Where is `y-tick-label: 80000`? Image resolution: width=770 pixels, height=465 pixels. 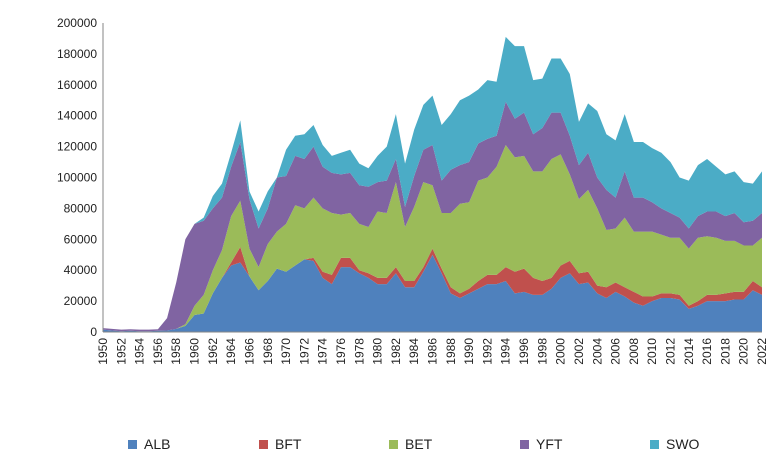 y-tick-label: 80000 is located at coordinates (81, 208).